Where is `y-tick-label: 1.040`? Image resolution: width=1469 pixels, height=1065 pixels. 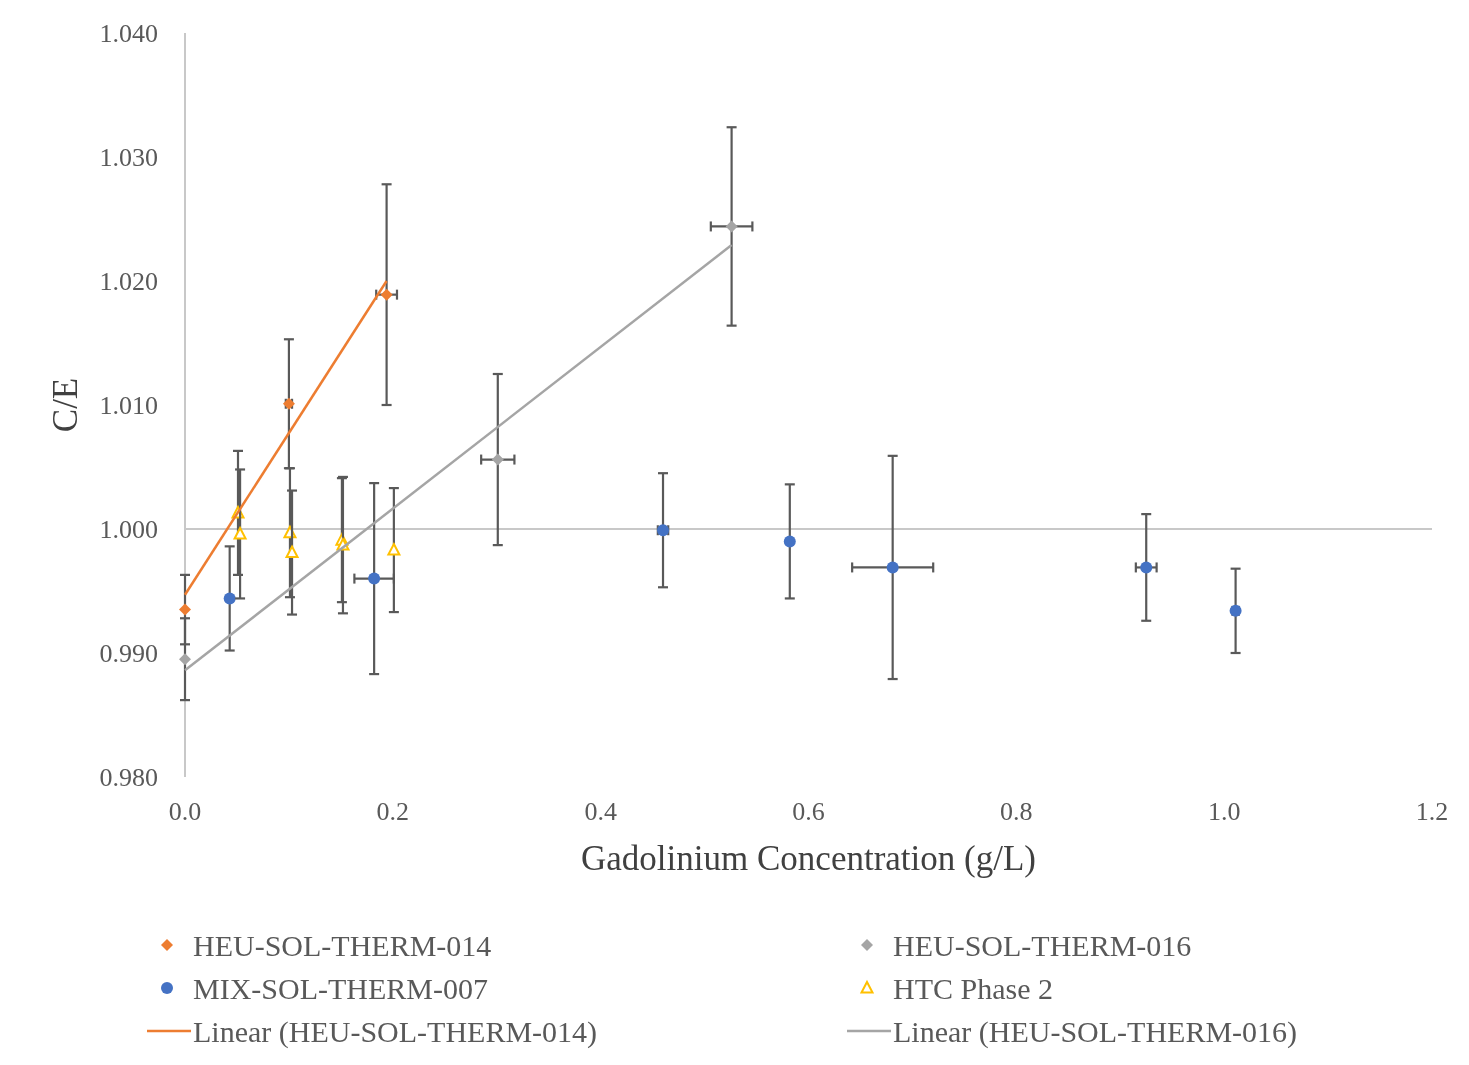
y-tick-label: 1.040 is located at coordinates (128, 34).